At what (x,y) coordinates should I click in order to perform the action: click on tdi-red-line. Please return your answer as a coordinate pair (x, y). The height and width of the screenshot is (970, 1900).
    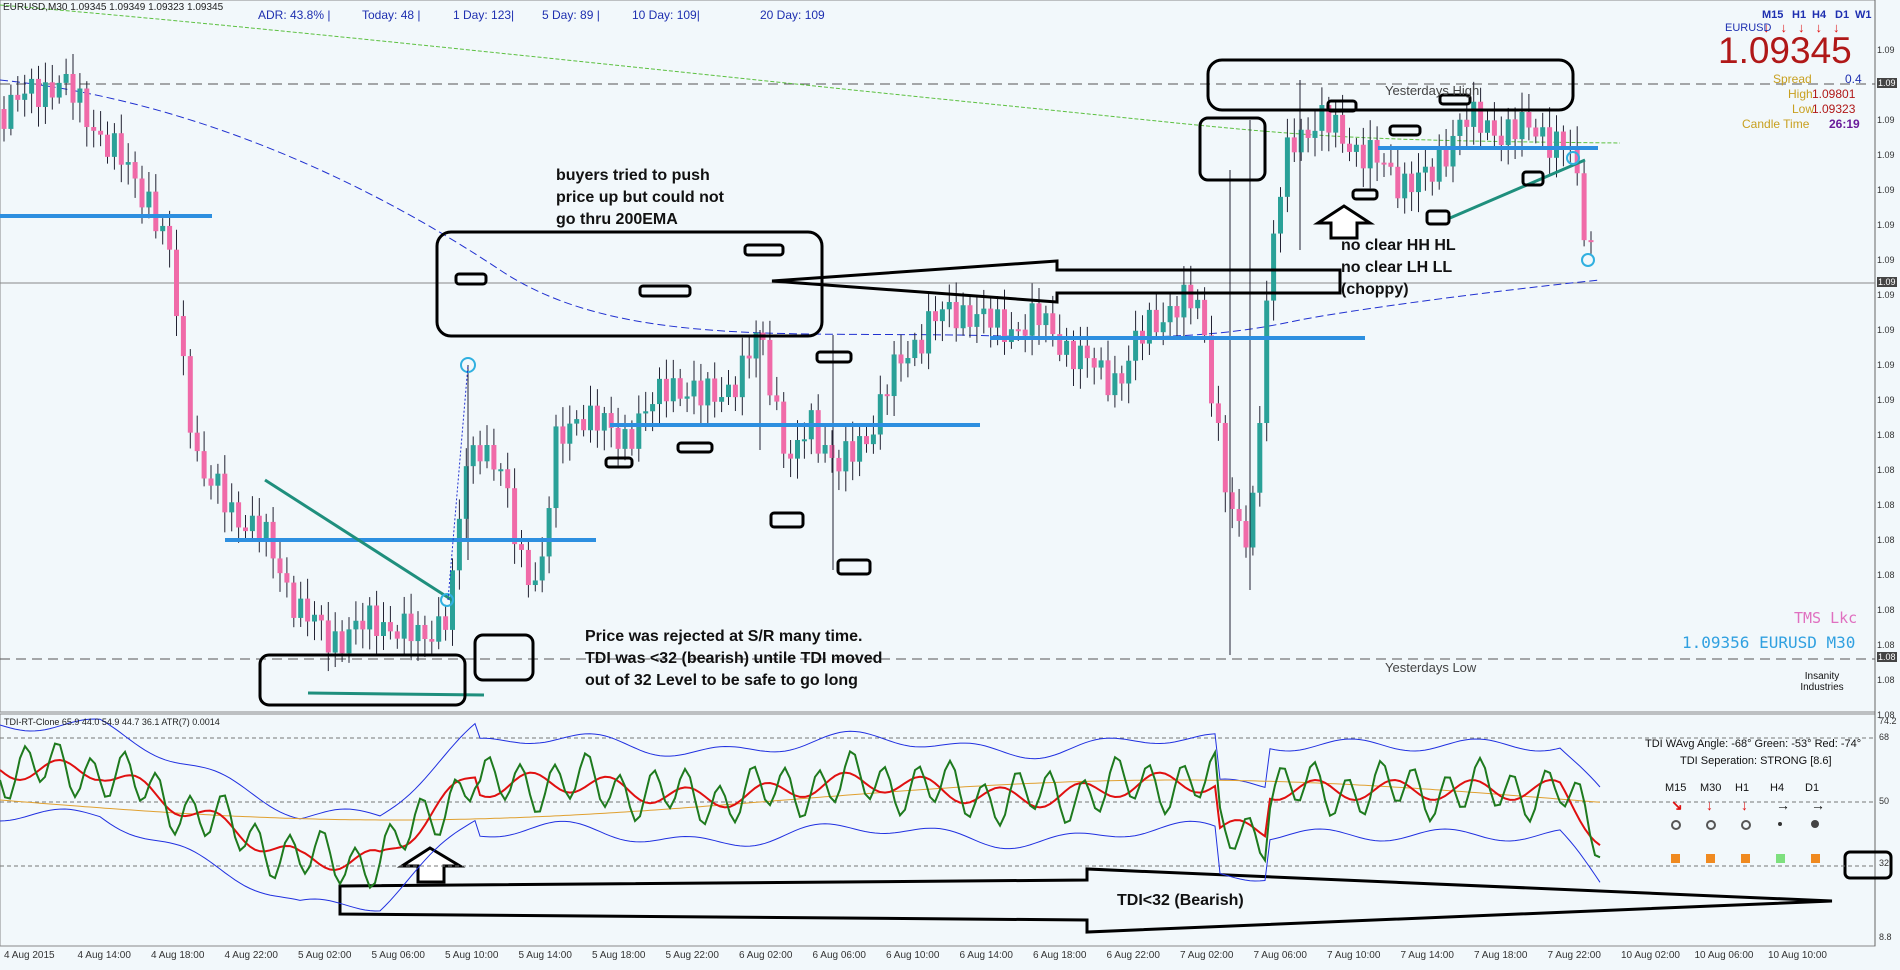
    Looking at the image, I should click on (800, 815).